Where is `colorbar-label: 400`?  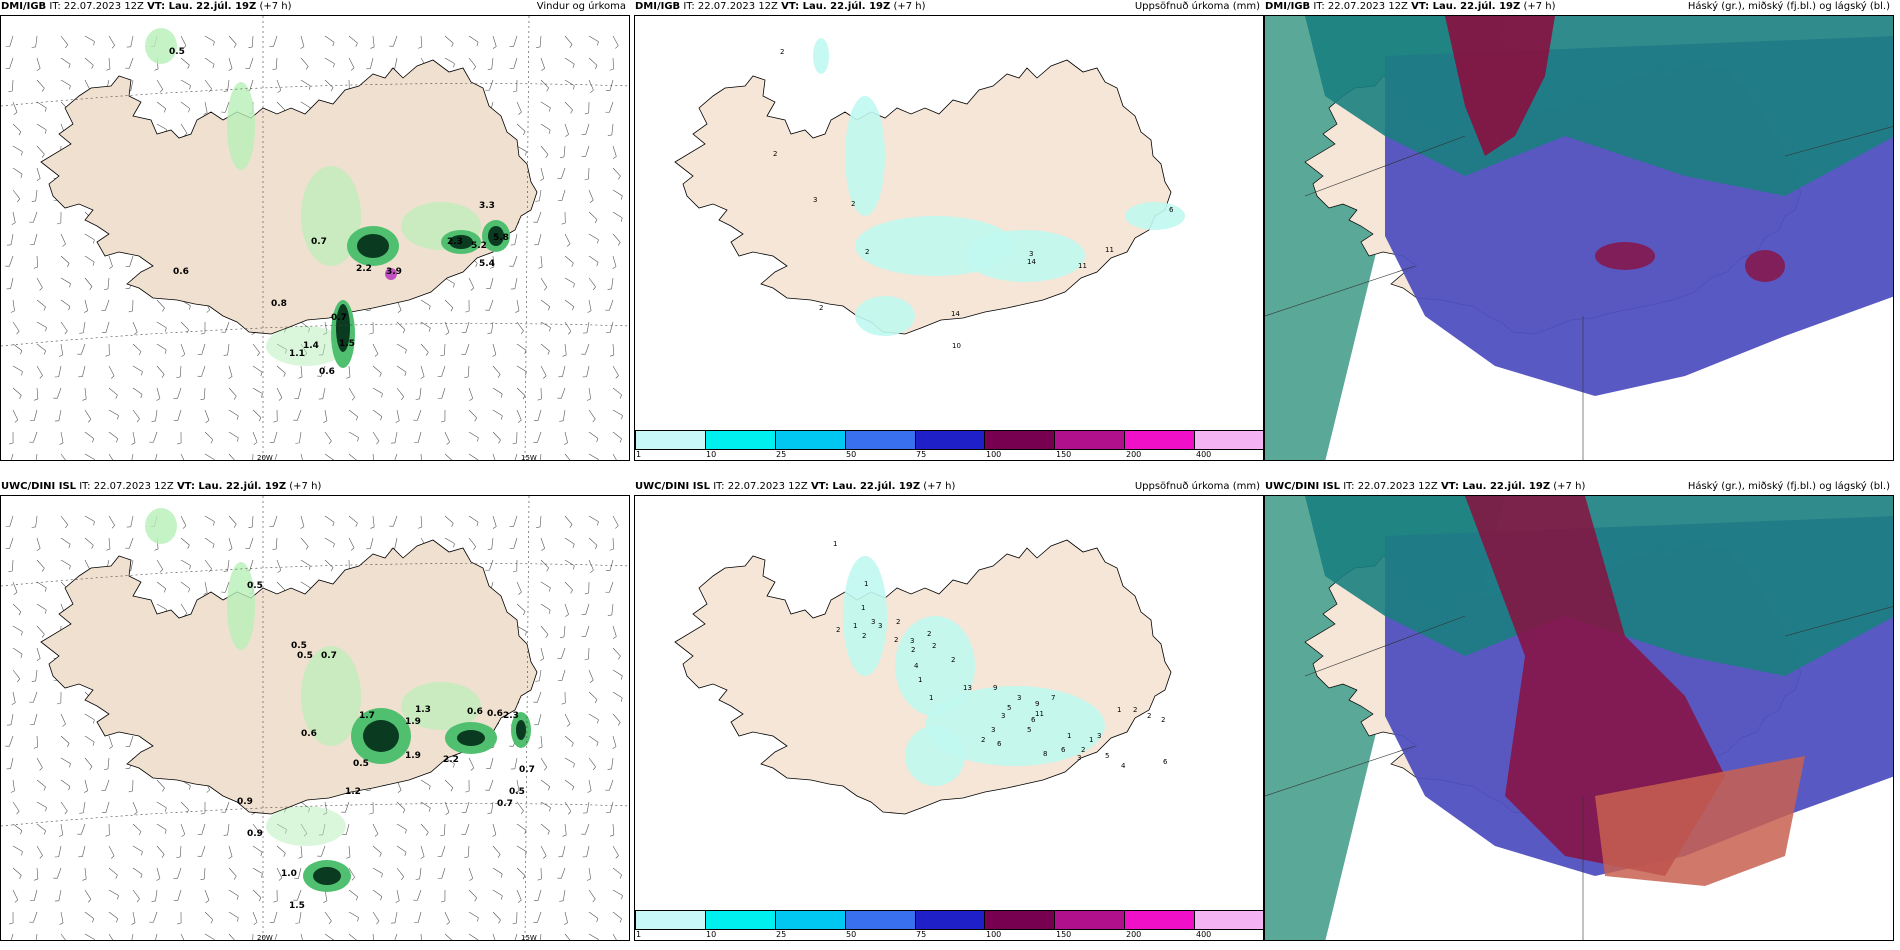 colorbar-label: 400 is located at coordinates (1204, 934).